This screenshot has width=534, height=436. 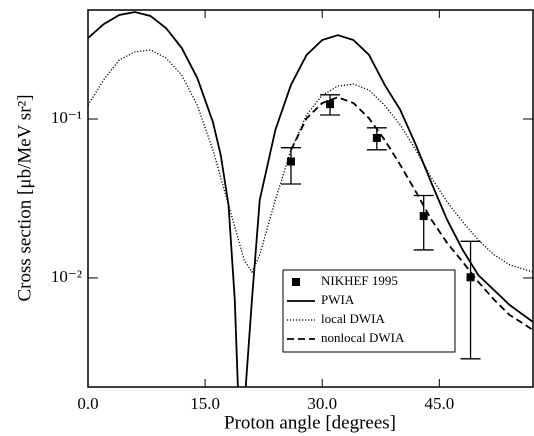 What do you see at coordinates (353, 318) in the screenshot?
I see `legend-label: local DWIA` at bounding box center [353, 318].